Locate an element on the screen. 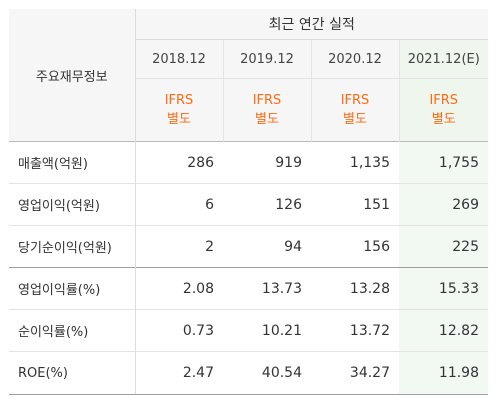 This screenshot has height=409, width=498. cell-value: 151 is located at coordinates (355, 204).